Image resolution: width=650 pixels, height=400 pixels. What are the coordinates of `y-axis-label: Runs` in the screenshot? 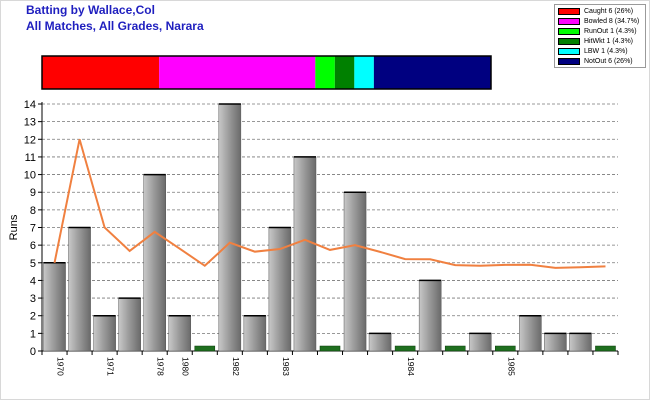 It's located at (14, 227).